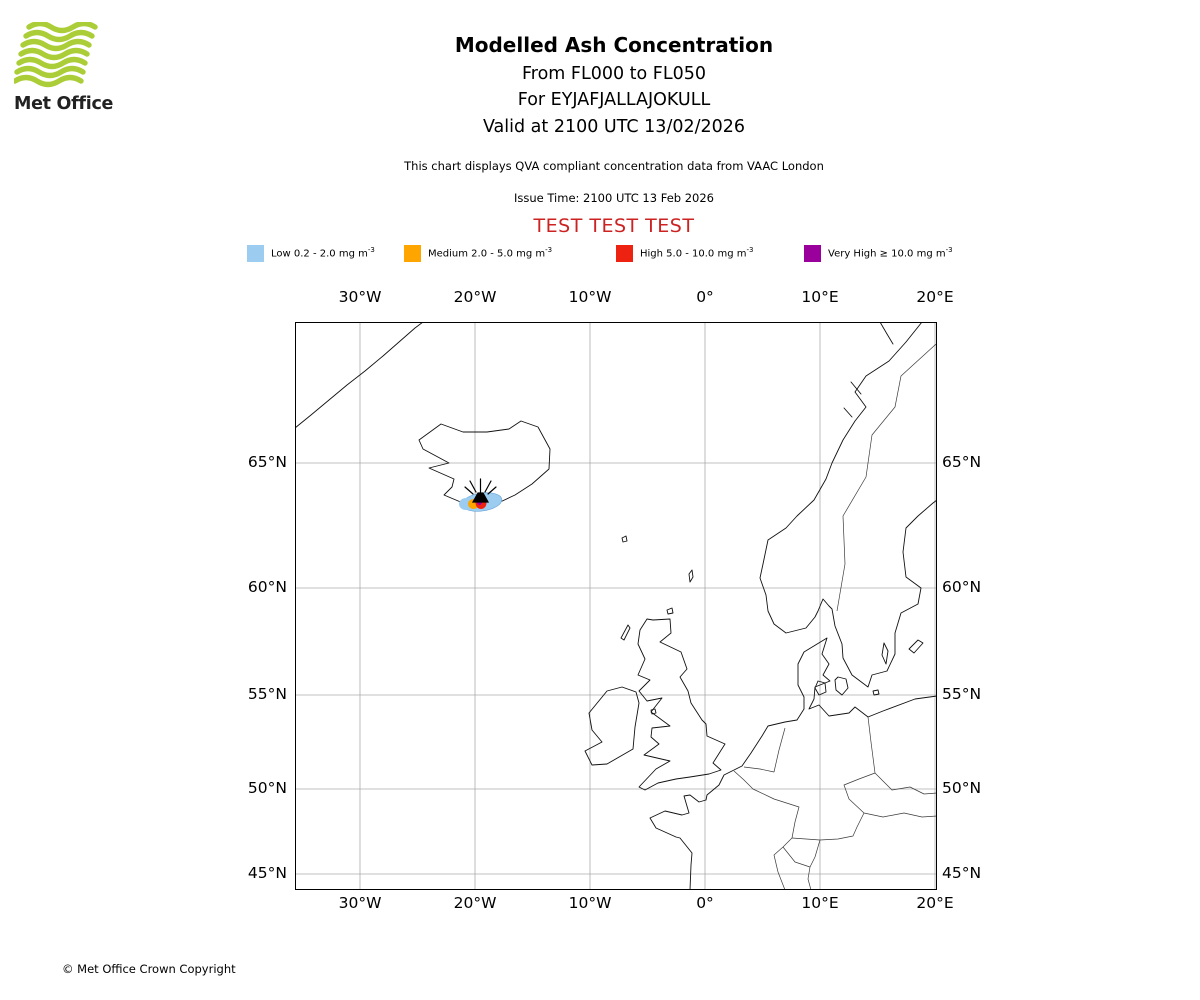  Describe the element at coordinates (359, 375) in the screenshot. I see `coast-greenland` at that location.